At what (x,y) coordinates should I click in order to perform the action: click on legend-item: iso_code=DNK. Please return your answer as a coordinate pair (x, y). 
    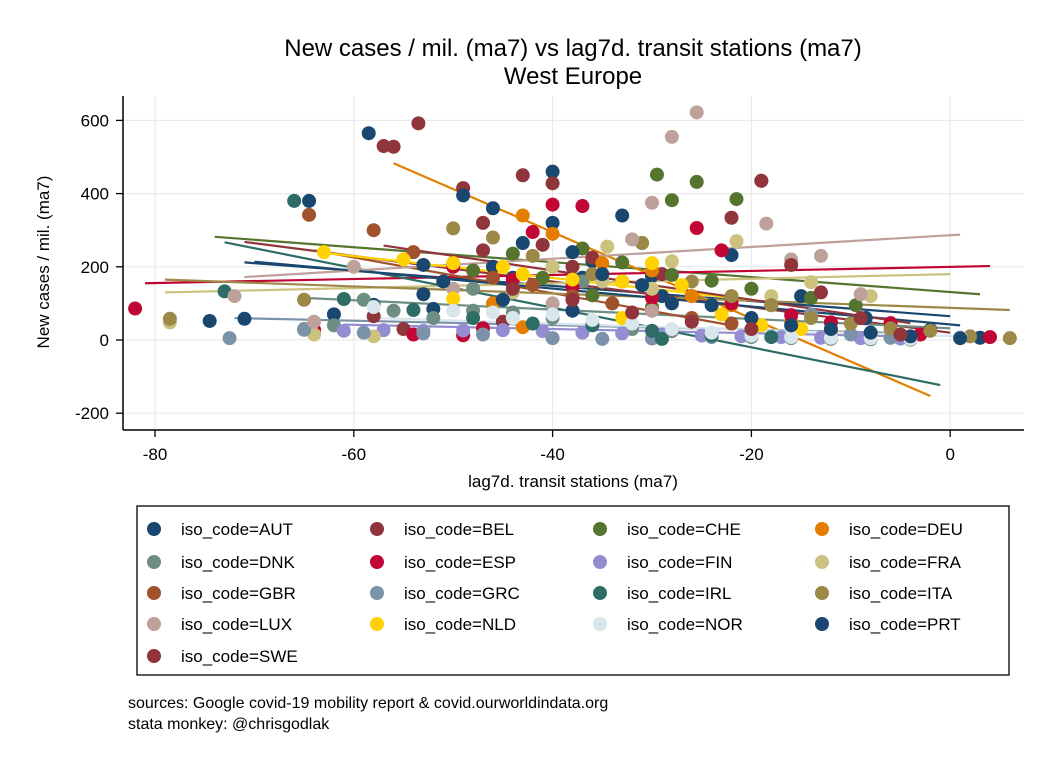
    Looking at the image, I should click on (221, 562).